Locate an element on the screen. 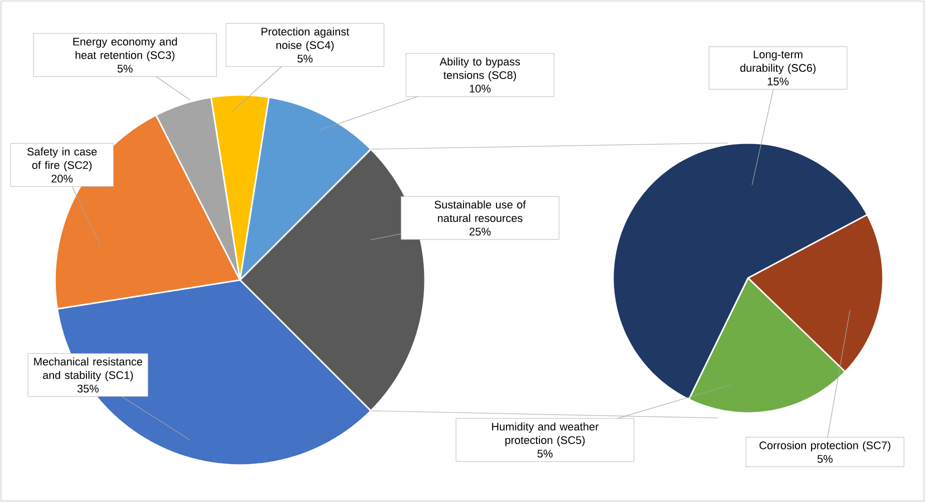 The height and width of the screenshot is (502, 925). data-label: 35% is located at coordinates (88, 388).